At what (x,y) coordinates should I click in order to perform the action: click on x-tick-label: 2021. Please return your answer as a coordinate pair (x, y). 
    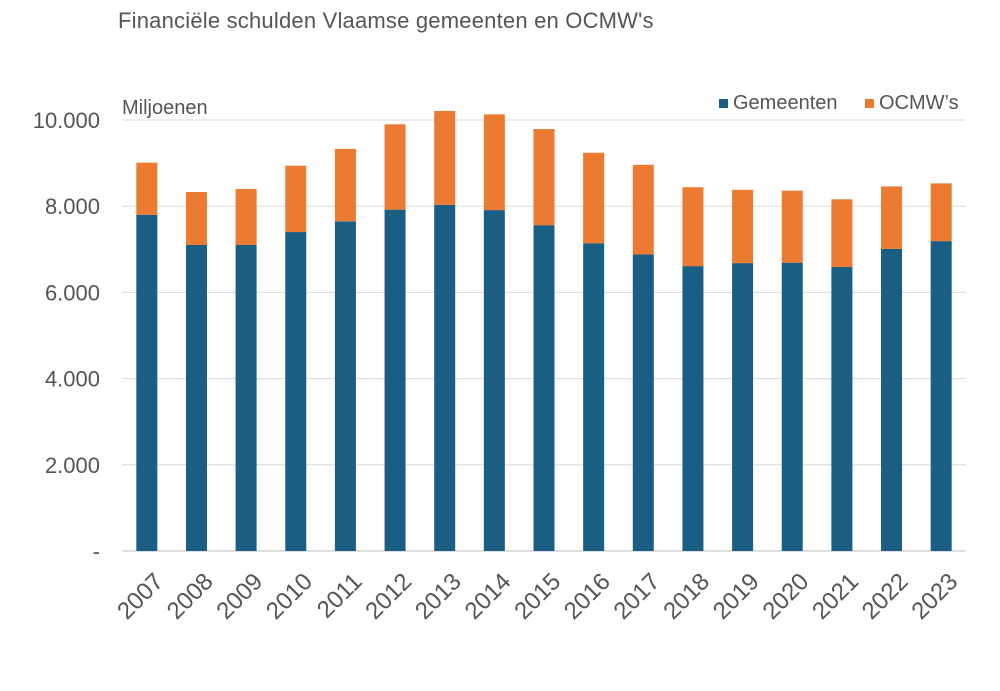
    Looking at the image, I should click on (835, 596).